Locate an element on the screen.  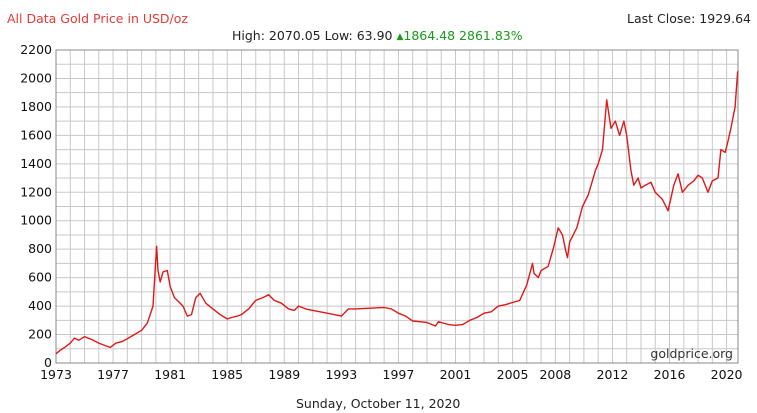
y-tick-label: 1200 is located at coordinates (36, 191).